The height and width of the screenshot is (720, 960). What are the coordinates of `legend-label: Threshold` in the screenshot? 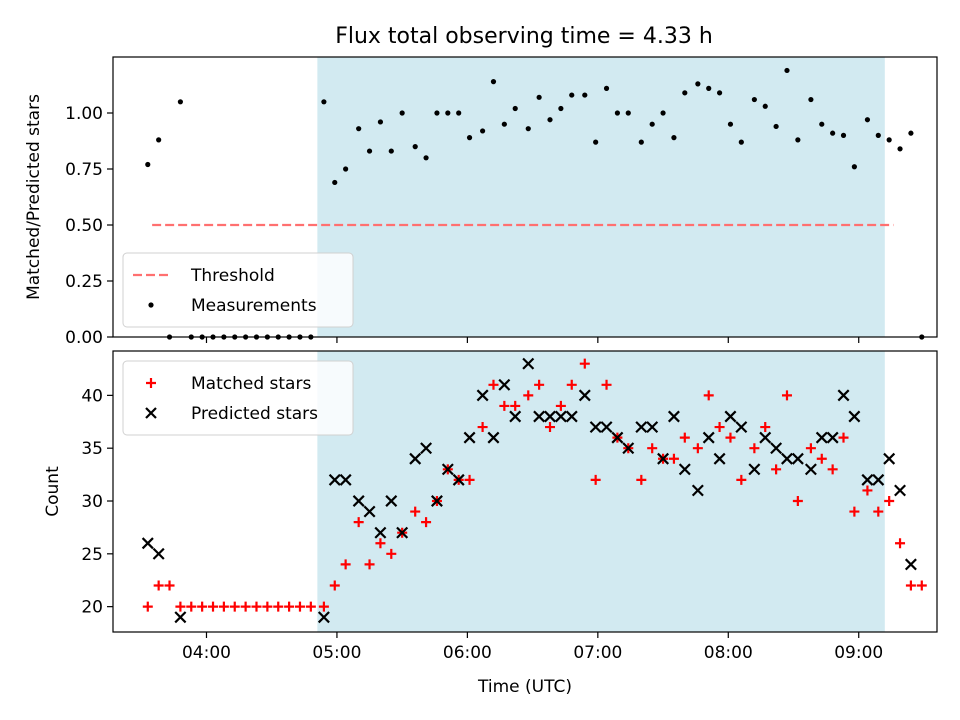 It's located at (232, 276).